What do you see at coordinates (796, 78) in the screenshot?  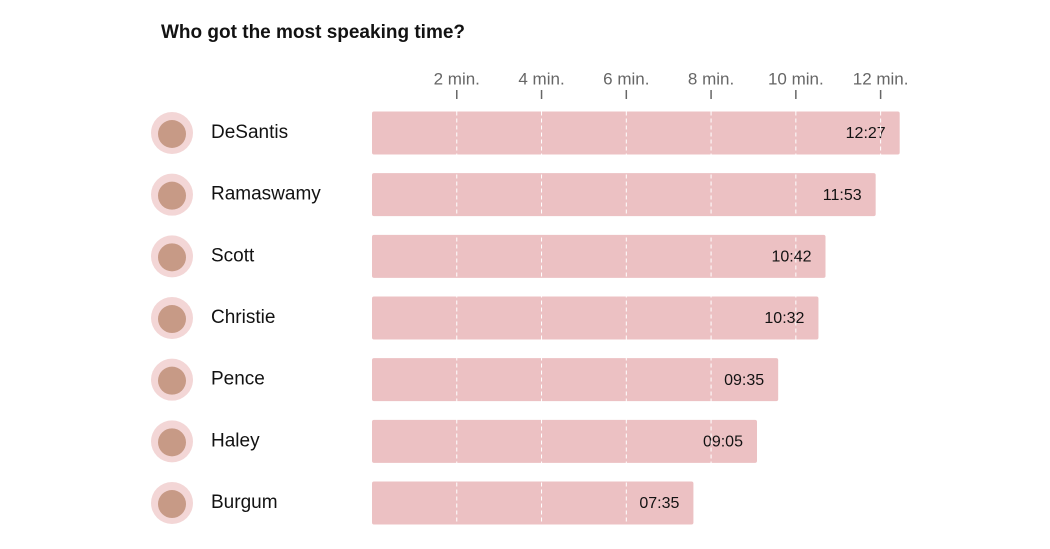 I see `x-tick-label: 10 min.` at bounding box center [796, 78].